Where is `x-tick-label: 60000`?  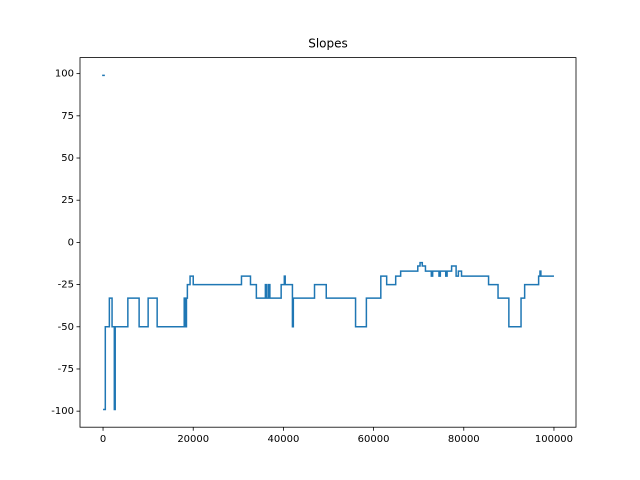
x-tick-label: 60000 is located at coordinates (374, 439).